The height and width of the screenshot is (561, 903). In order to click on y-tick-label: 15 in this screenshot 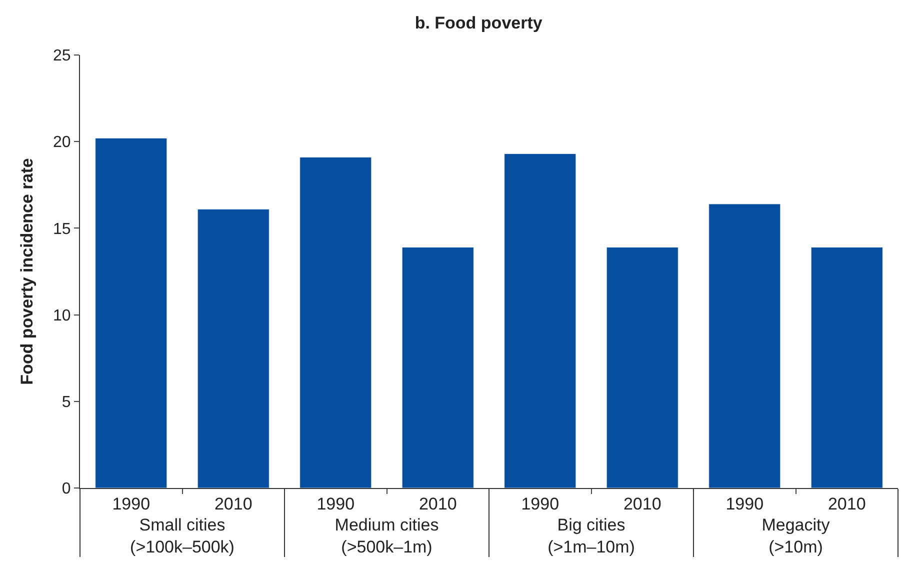, I will do `click(62, 229)`.